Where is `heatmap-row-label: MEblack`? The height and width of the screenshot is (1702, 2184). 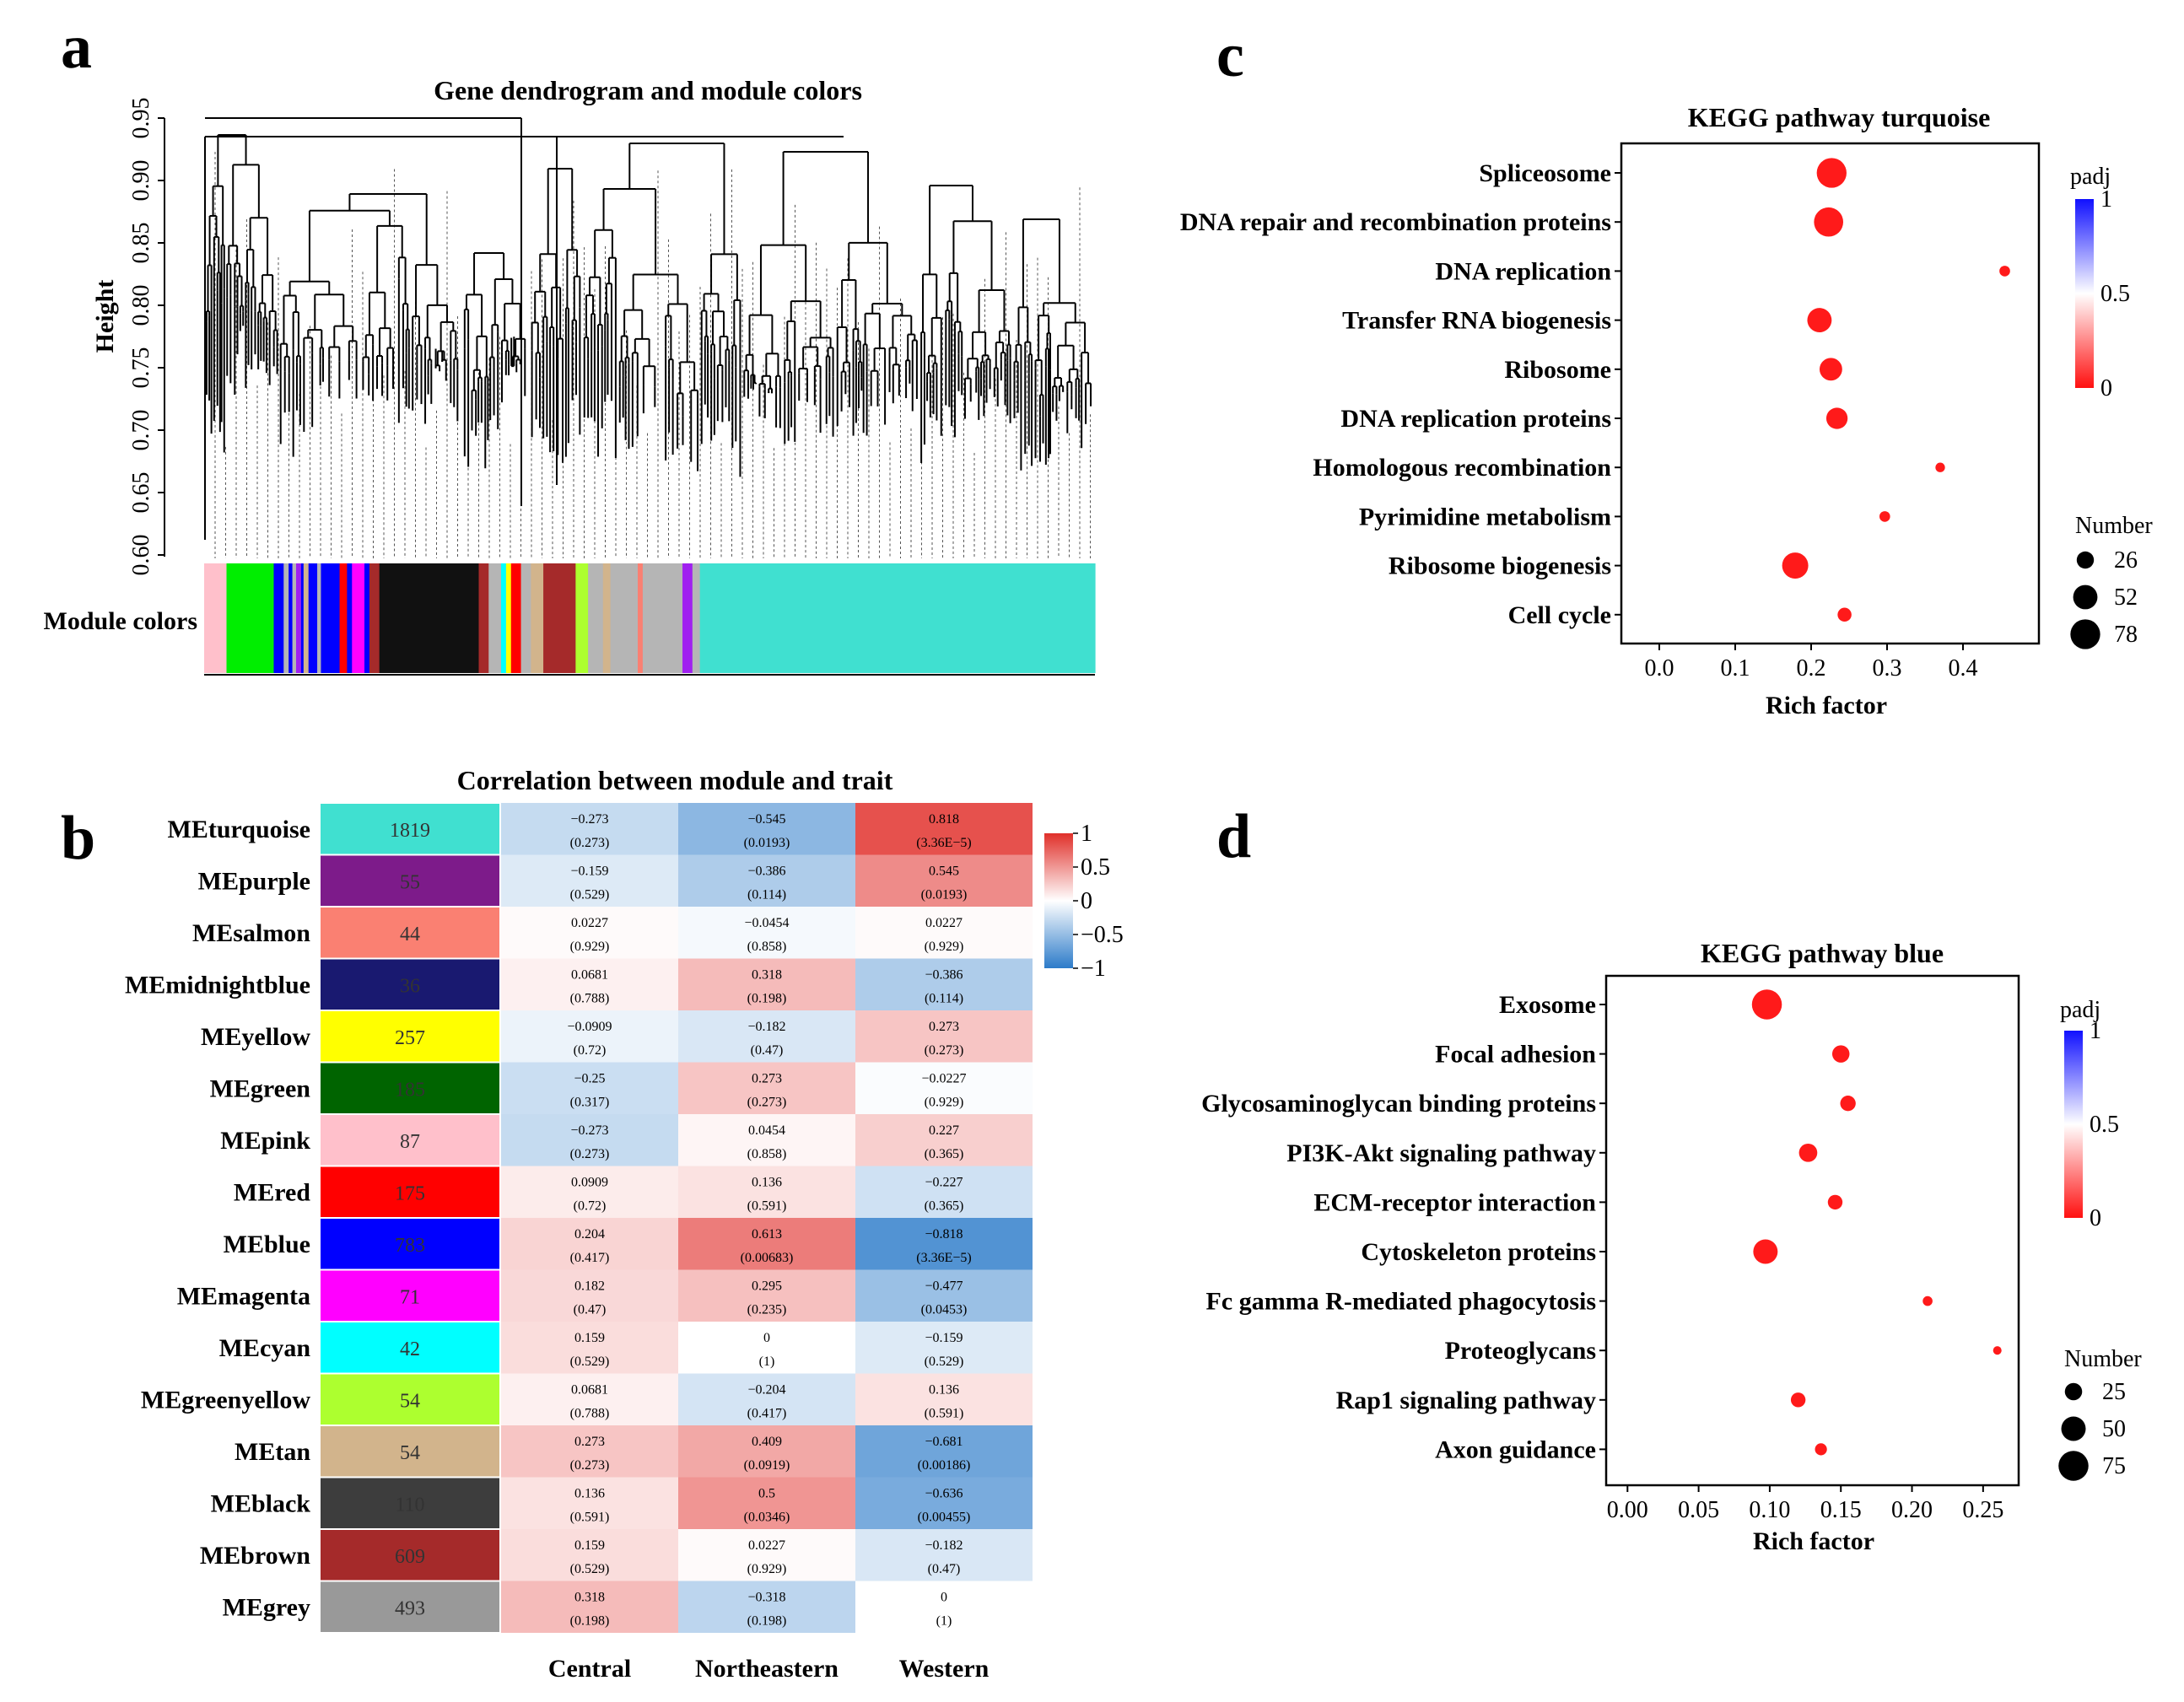
heatmap-row-label: MEblack is located at coordinates (261, 1503).